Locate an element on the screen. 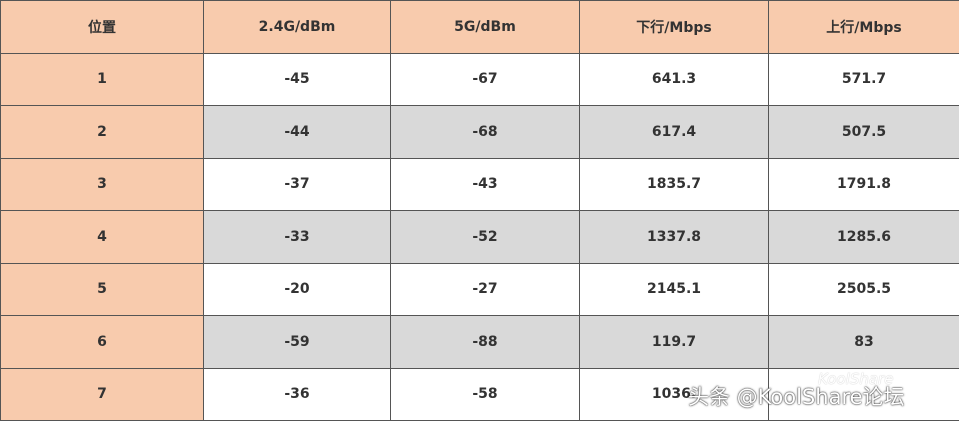  table-cell: -52 is located at coordinates (485, 237).